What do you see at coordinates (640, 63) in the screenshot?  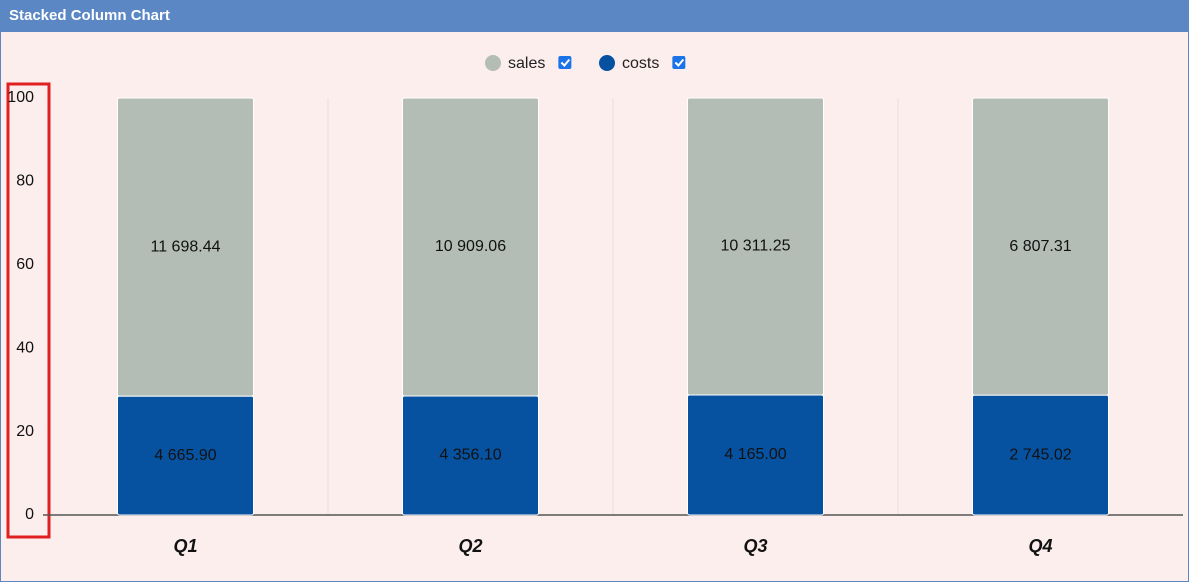 I see `legend-label: costs` at bounding box center [640, 63].